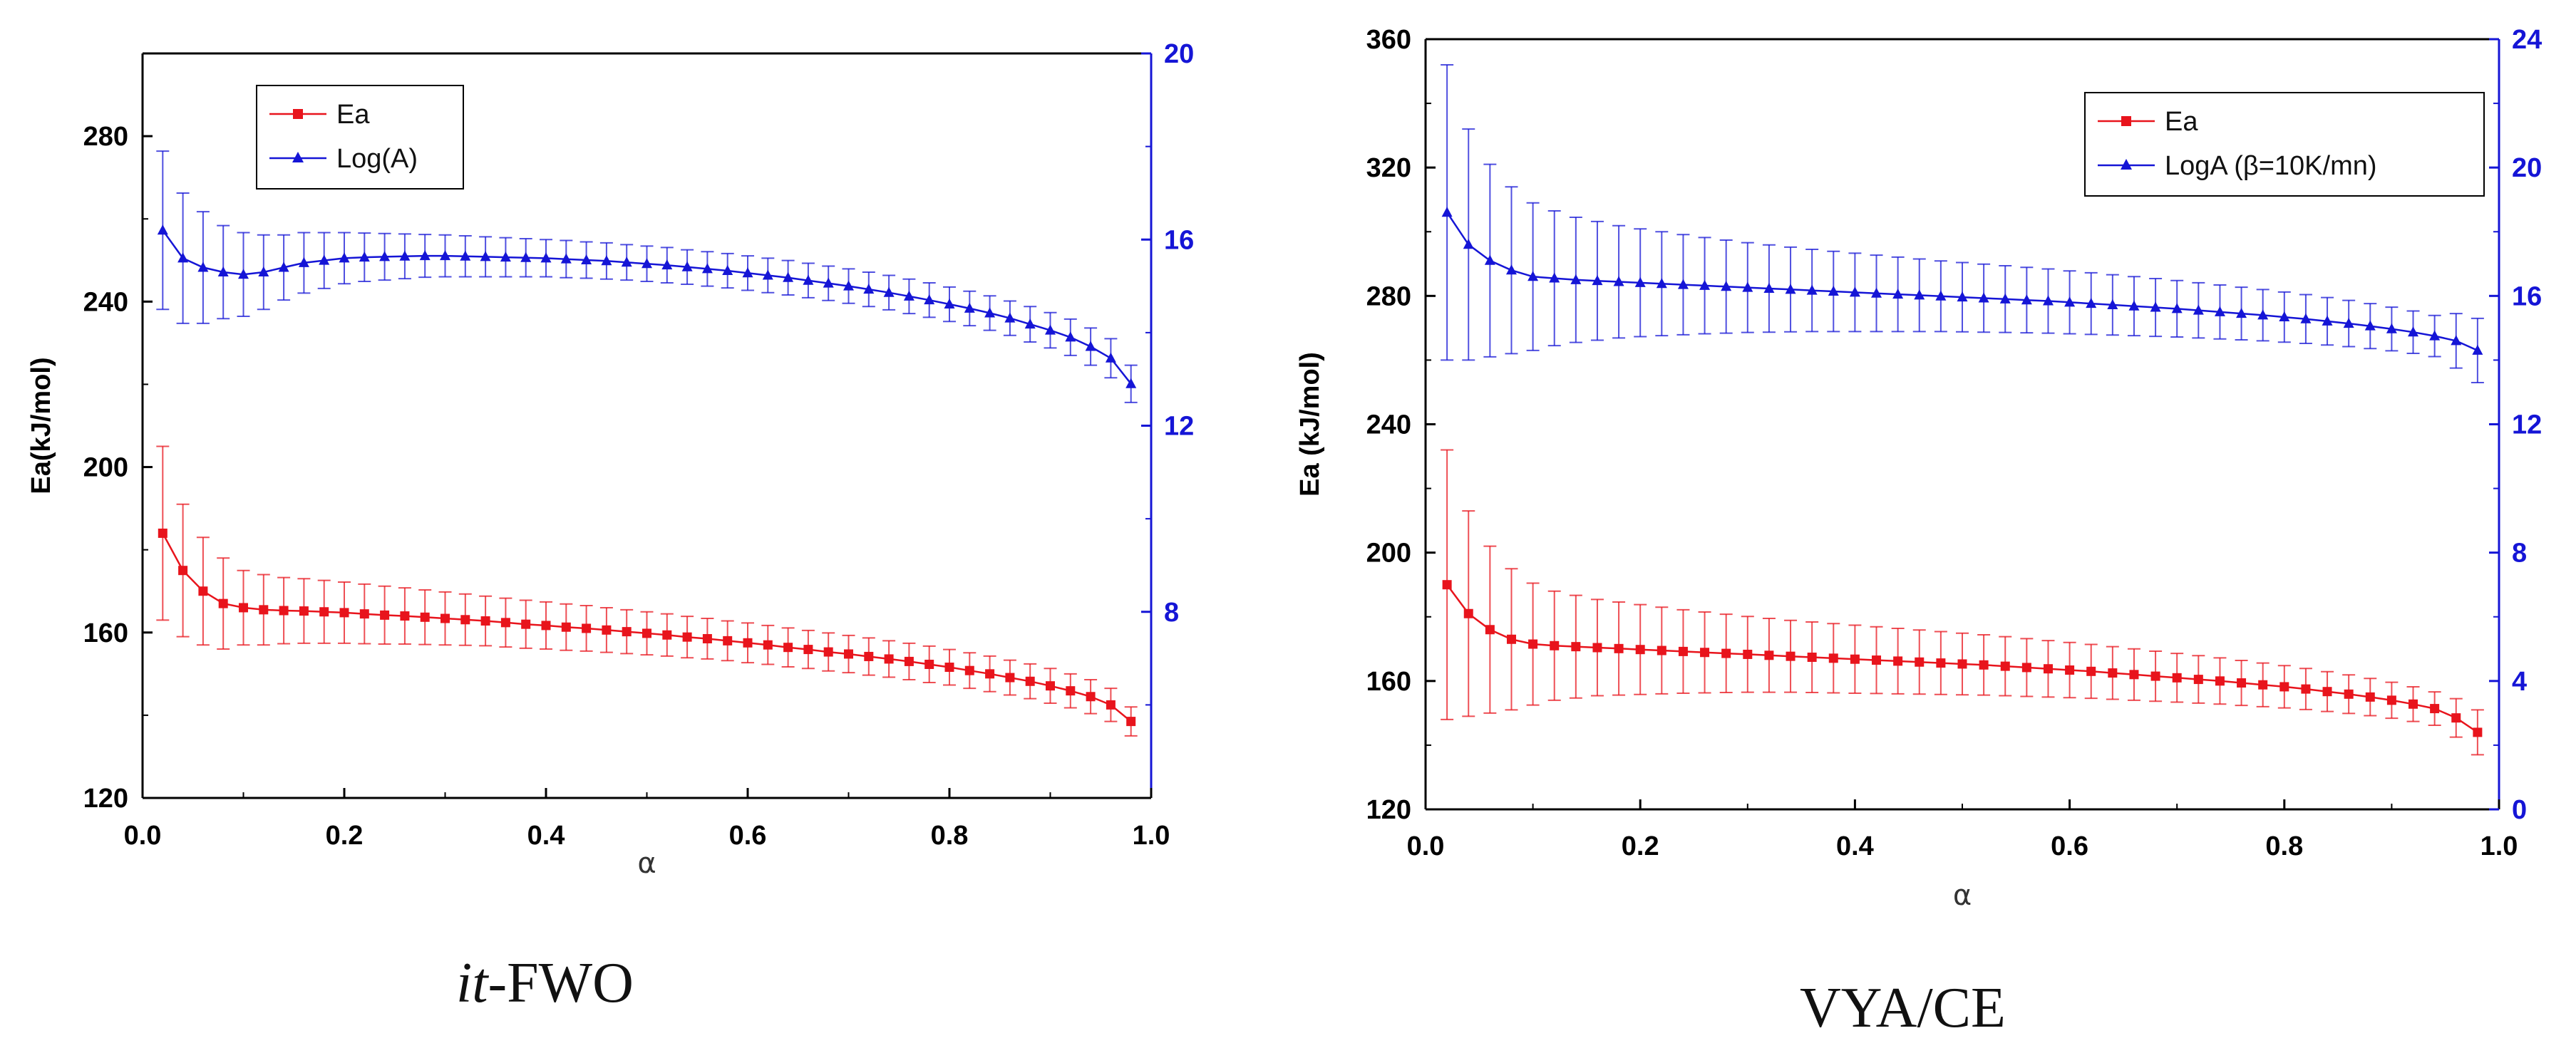 This screenshot has width=2576, height=1058. I want to click on y-axis-label: Ea(kJ/mol), so click(41, 425).